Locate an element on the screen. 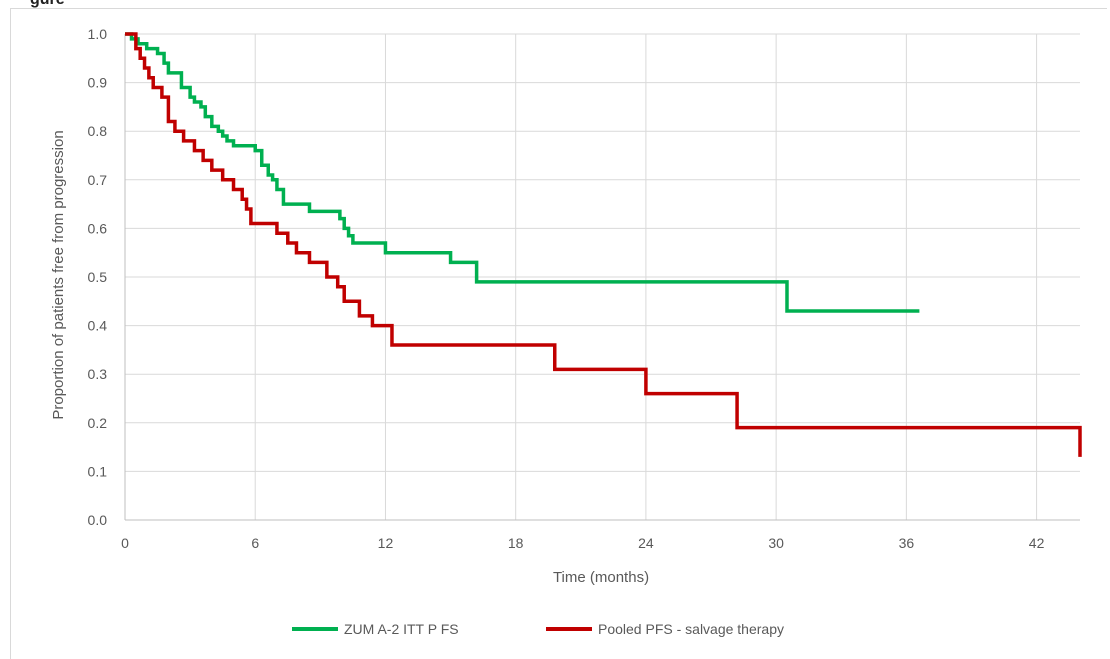 This screenshot has height=659, width=1110. y-tick-label: 0.9 is located at coordinates (98, 83).